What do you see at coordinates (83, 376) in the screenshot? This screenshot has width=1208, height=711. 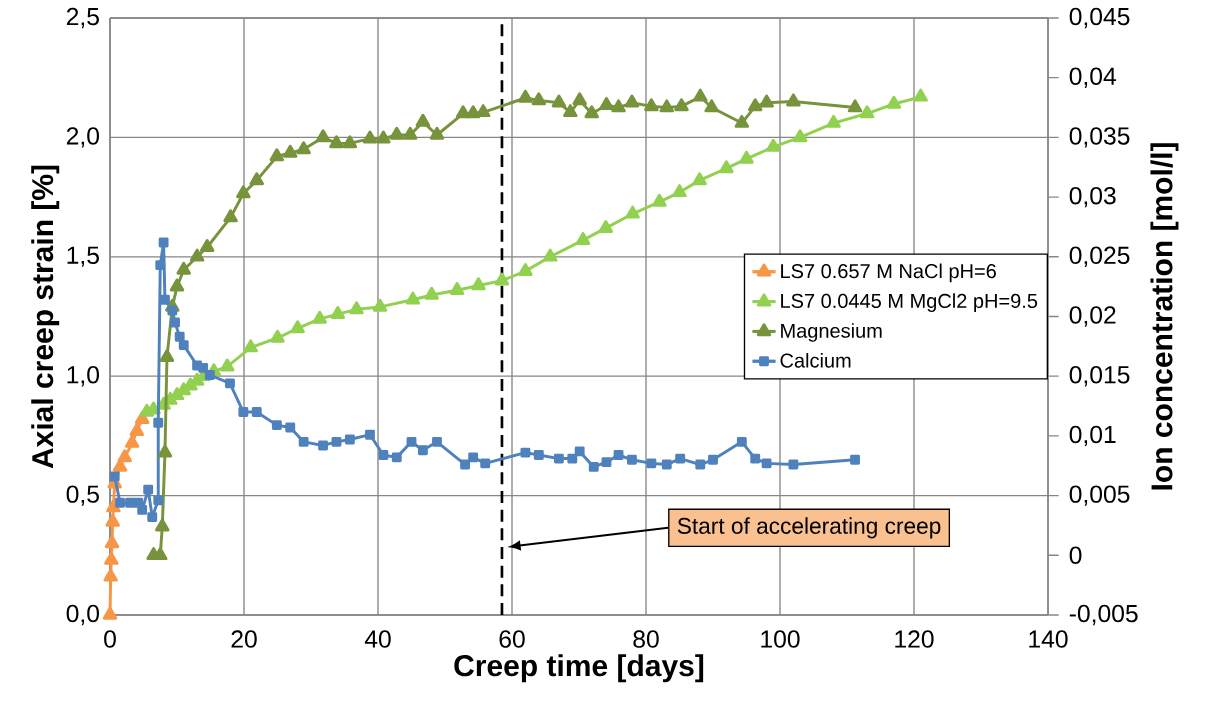 I see `y-tick-label: 1,0` at bounding box center [83, 376].